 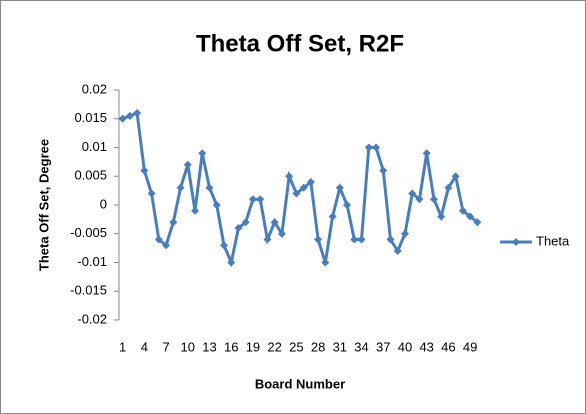 What do you see at coordinates (448, 346) in the screenshot?
I see `x-tick-label: 46` at bounding box center [448, 346].